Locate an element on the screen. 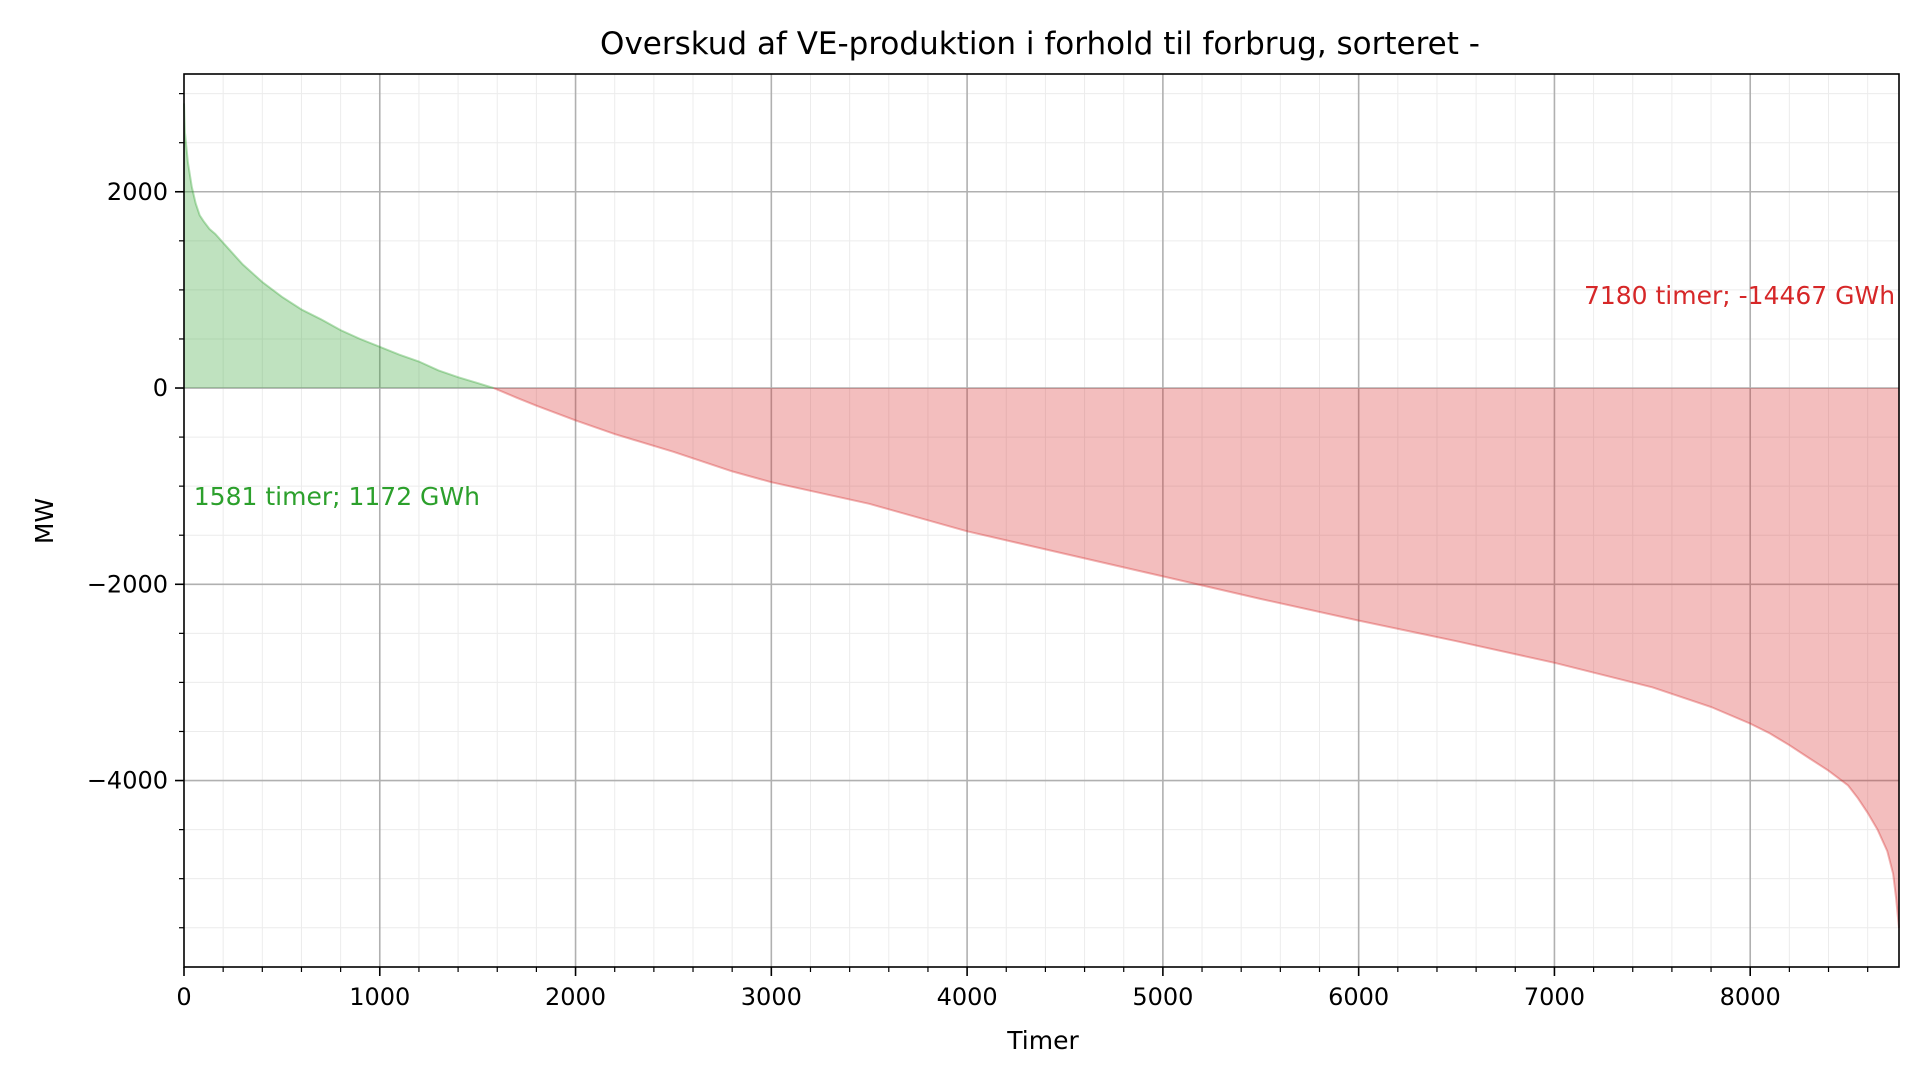  y-tick-label: −4000 is located at coordinates (127, 781).